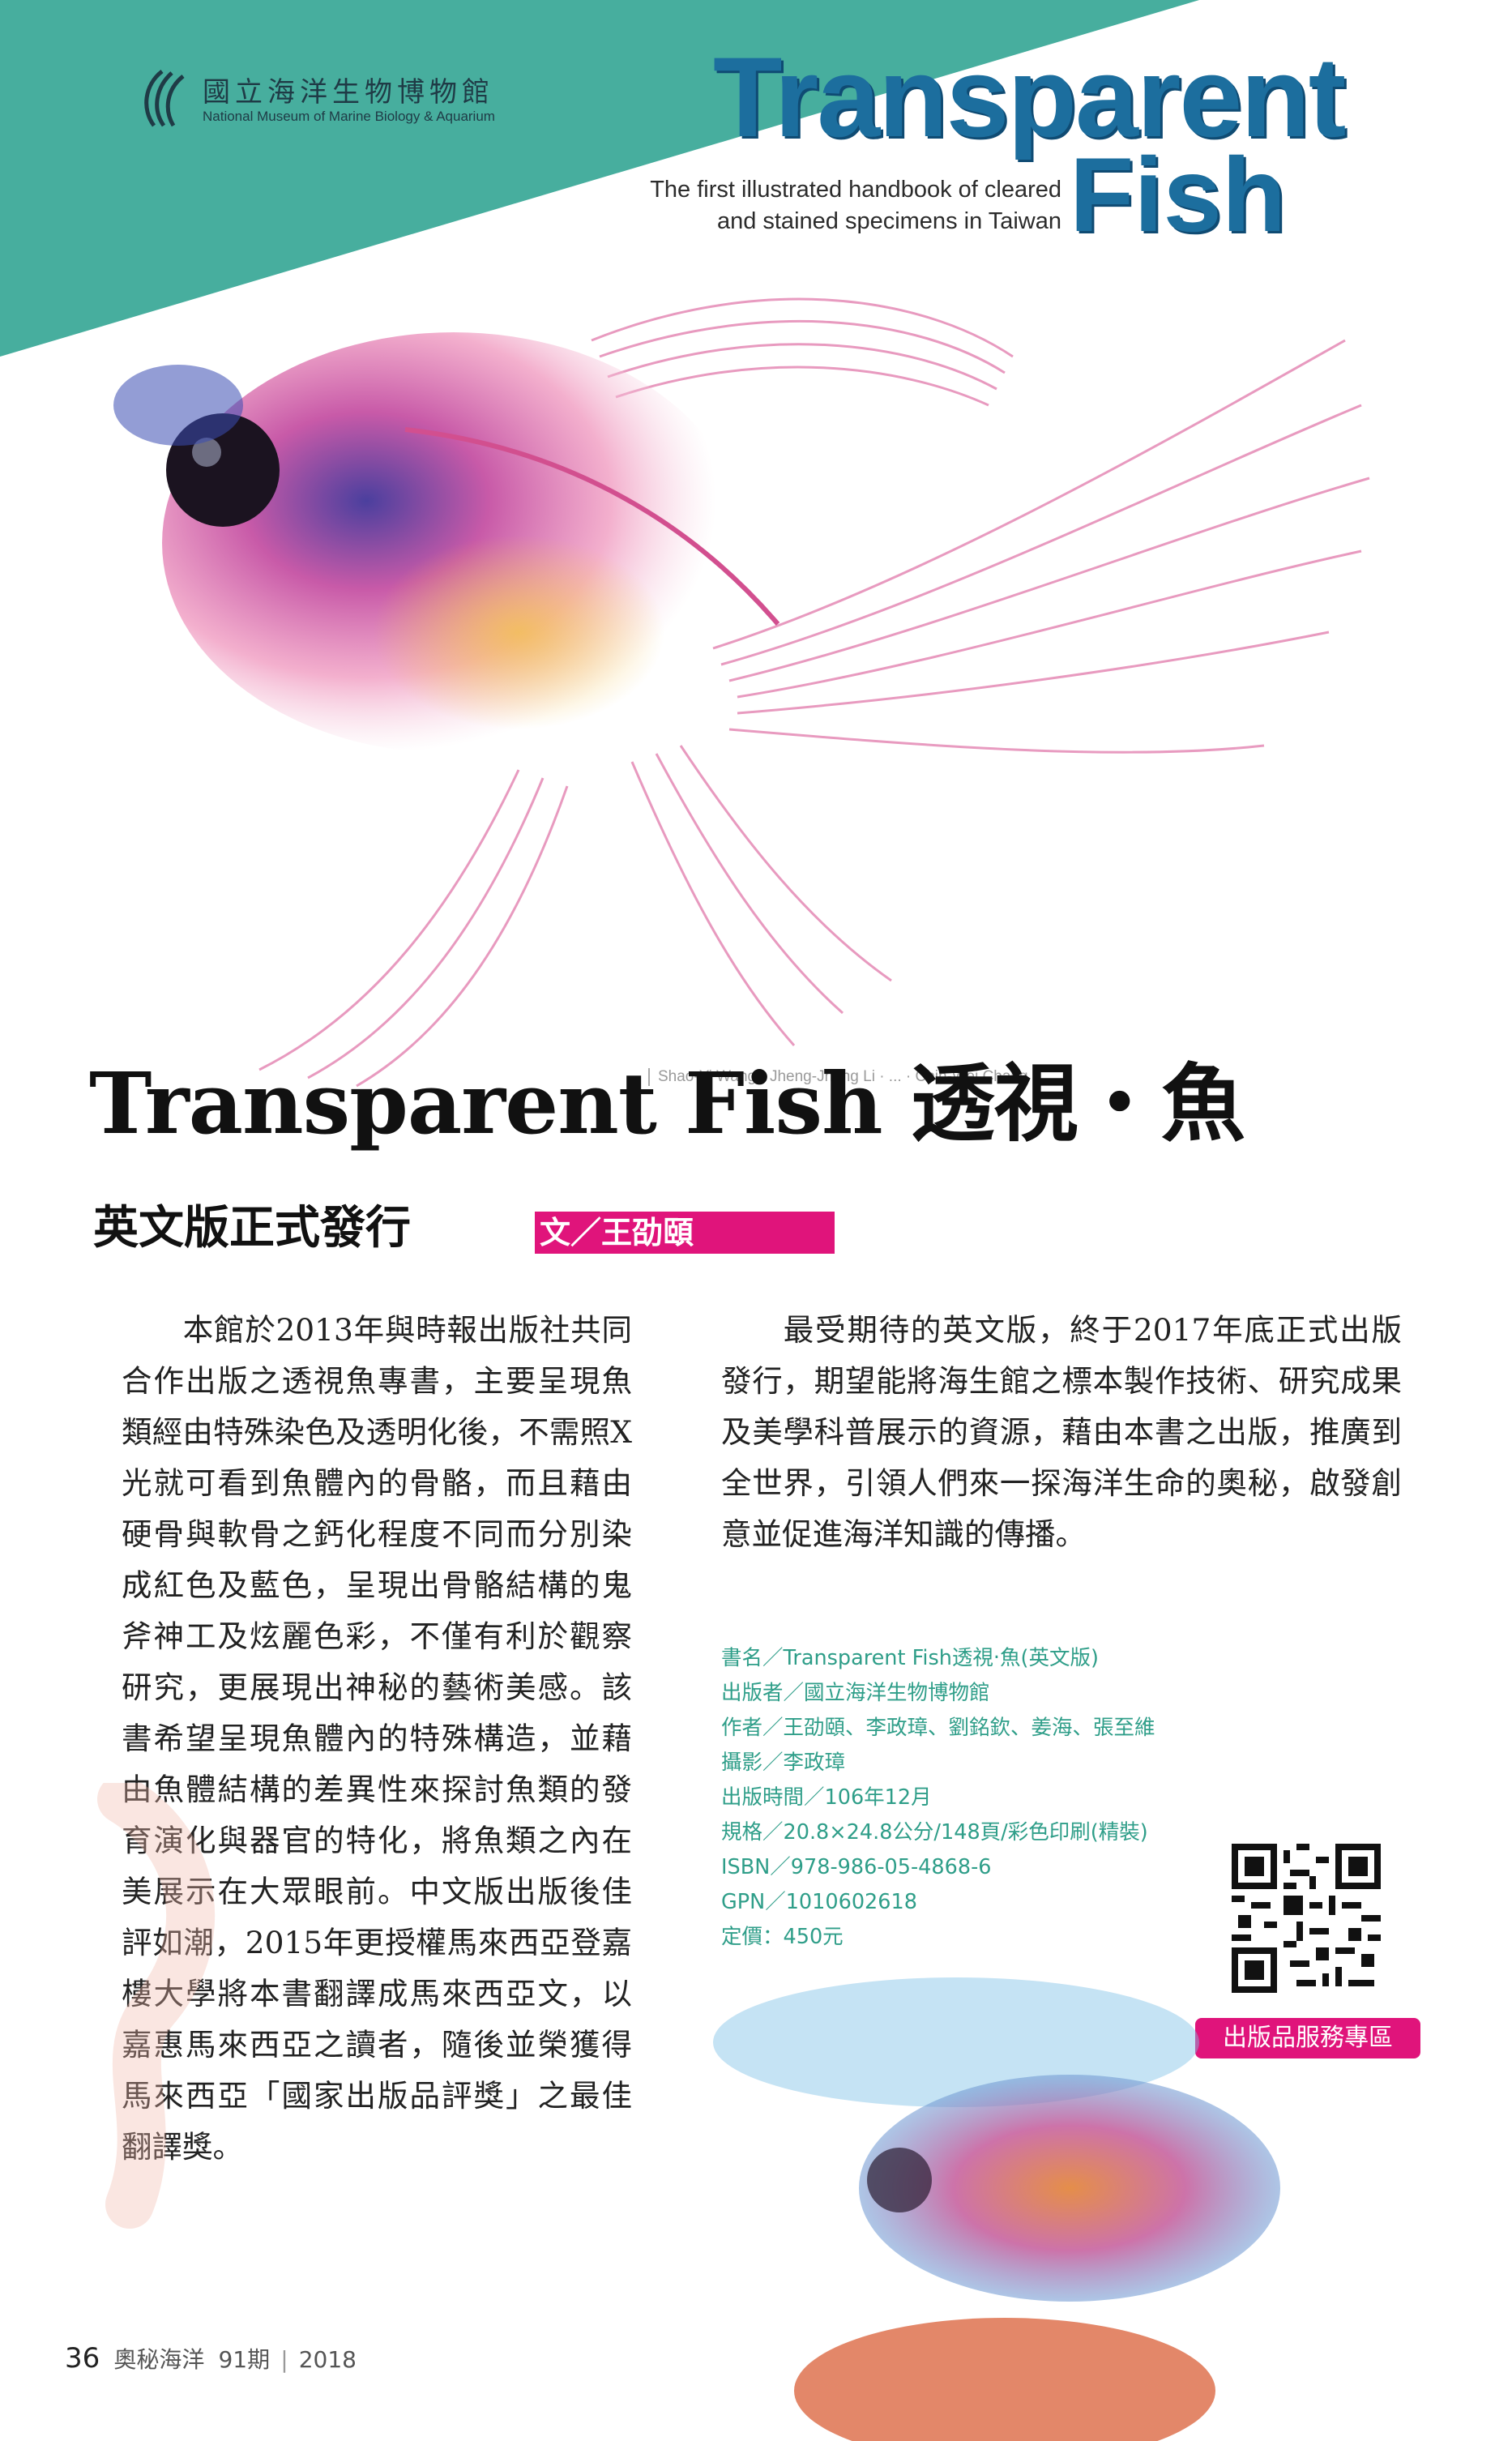 The width and height of the screenshot is (1512, 2441). I want to click on author-byline: 文／王劭頤, so click(685, 1233).